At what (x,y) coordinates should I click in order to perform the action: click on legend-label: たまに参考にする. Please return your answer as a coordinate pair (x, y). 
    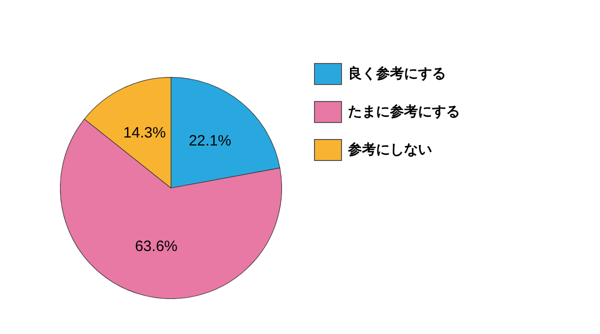
    Looking at the image, I should click on (404, 112).